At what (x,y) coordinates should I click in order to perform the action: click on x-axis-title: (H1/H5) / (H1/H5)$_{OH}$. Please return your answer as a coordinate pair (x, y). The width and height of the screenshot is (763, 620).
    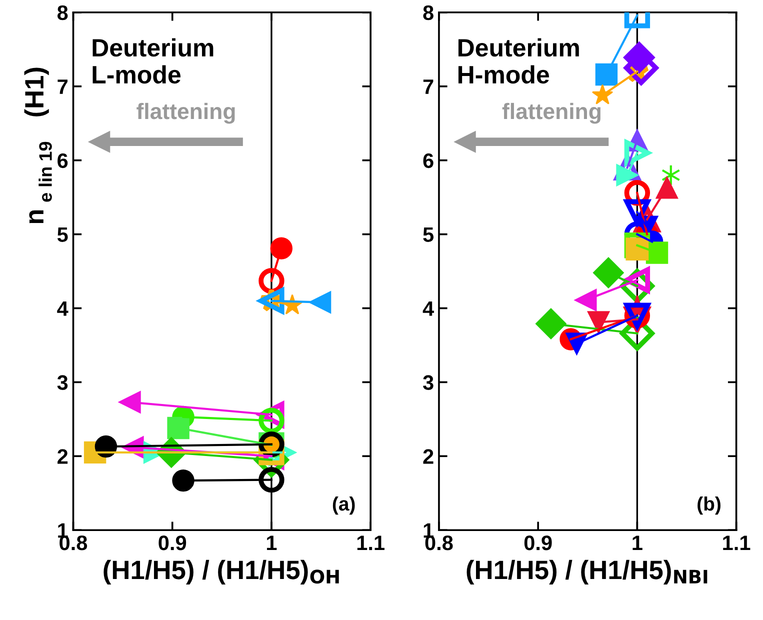
    Looking at the image, I should click on (221, 572).